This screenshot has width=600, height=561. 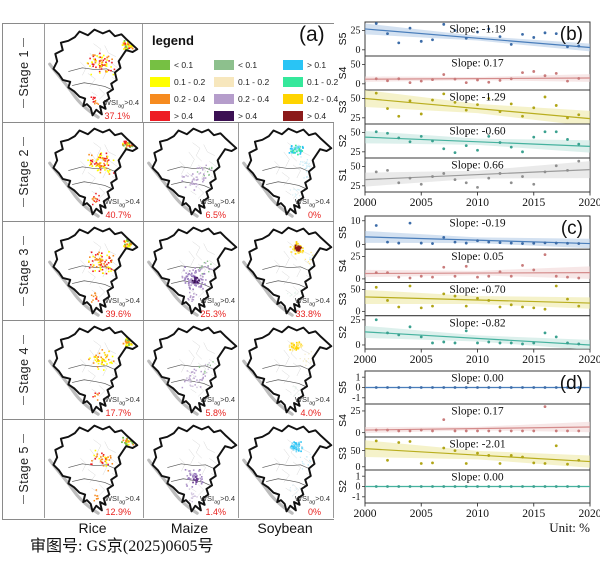 I want to click on wsi-percent: 1.4%, so click(x=215, y=512).